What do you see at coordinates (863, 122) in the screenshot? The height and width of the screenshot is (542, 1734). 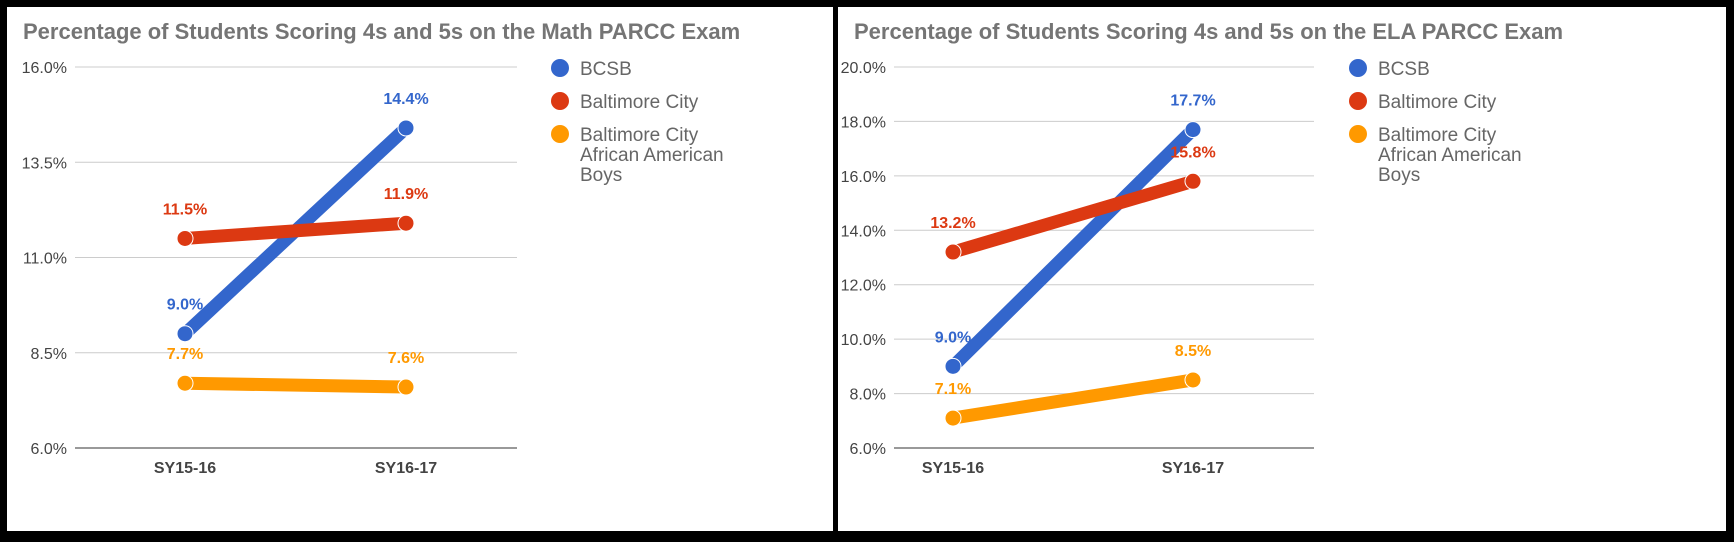 I see `y-tick-label: 18.0%` at bounding box center [863, 122].